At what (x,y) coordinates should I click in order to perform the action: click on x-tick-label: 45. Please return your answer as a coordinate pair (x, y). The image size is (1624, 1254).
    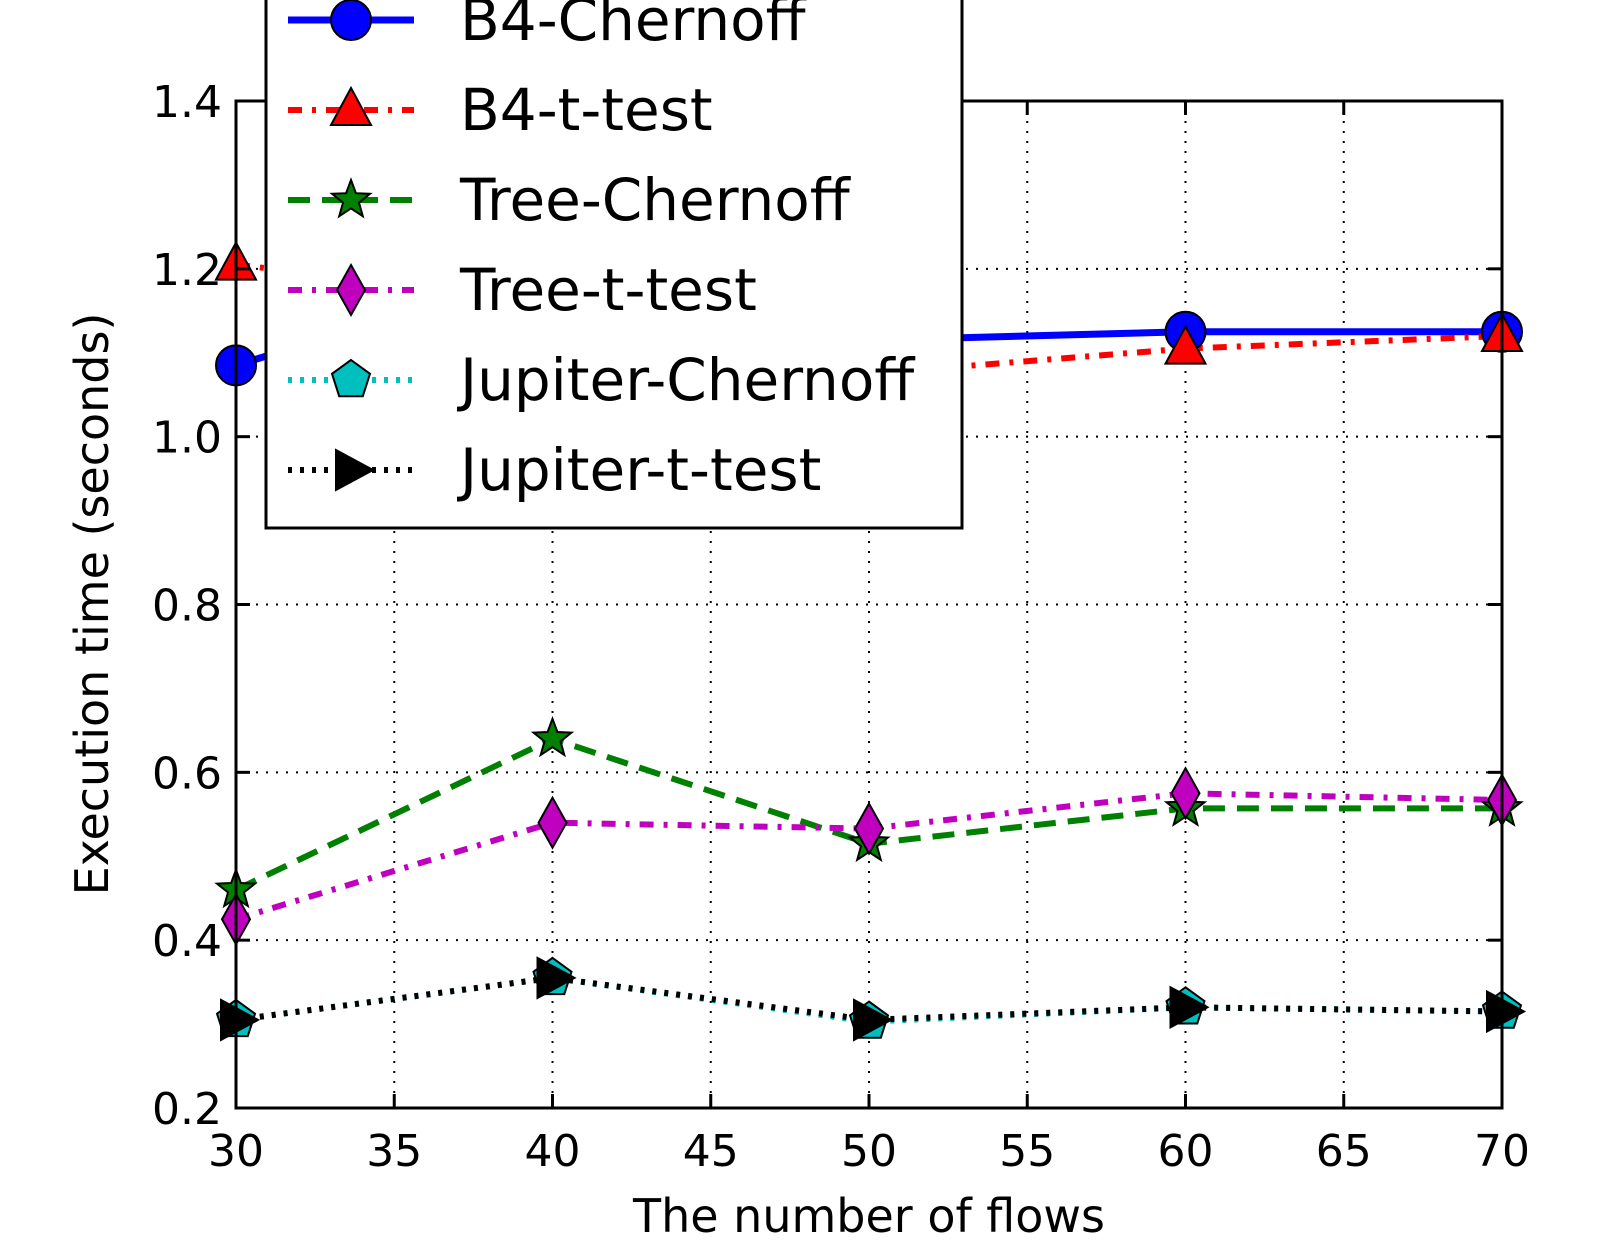
    Looking at the image, I should click on (711, 1151).